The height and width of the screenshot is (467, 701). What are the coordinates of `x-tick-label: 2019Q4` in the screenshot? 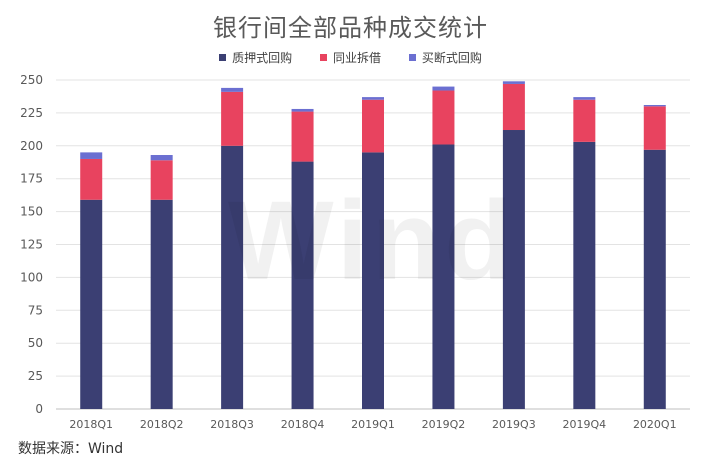 It's located at (585, 424).